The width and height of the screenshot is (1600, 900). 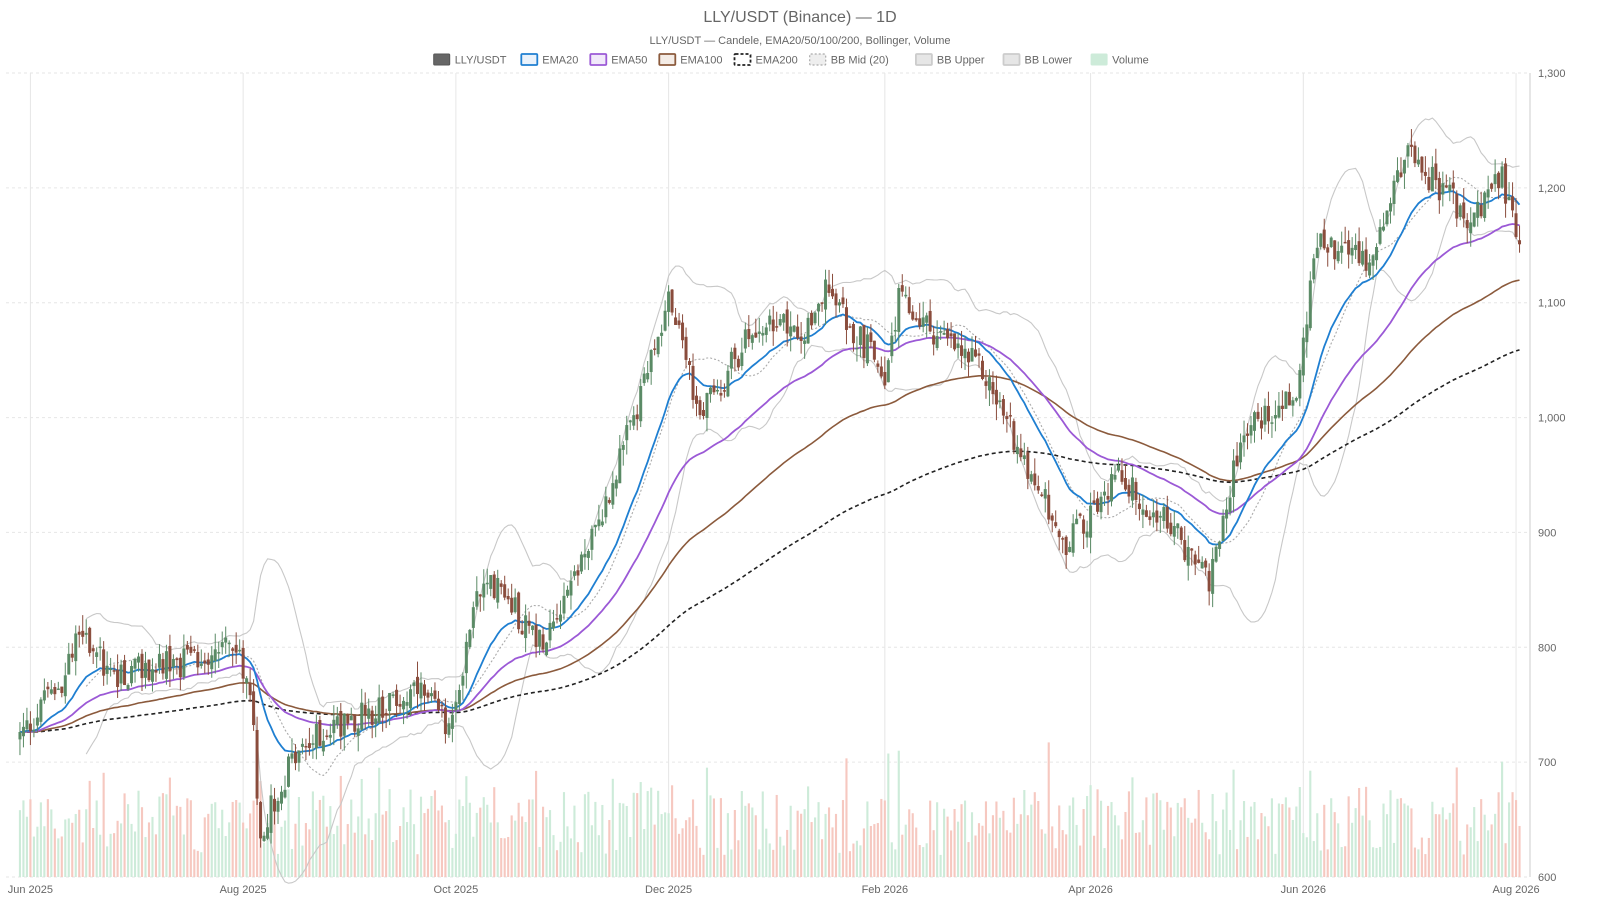 I want to click on legend-item: BB Lower, so click(x=1037, y=60).